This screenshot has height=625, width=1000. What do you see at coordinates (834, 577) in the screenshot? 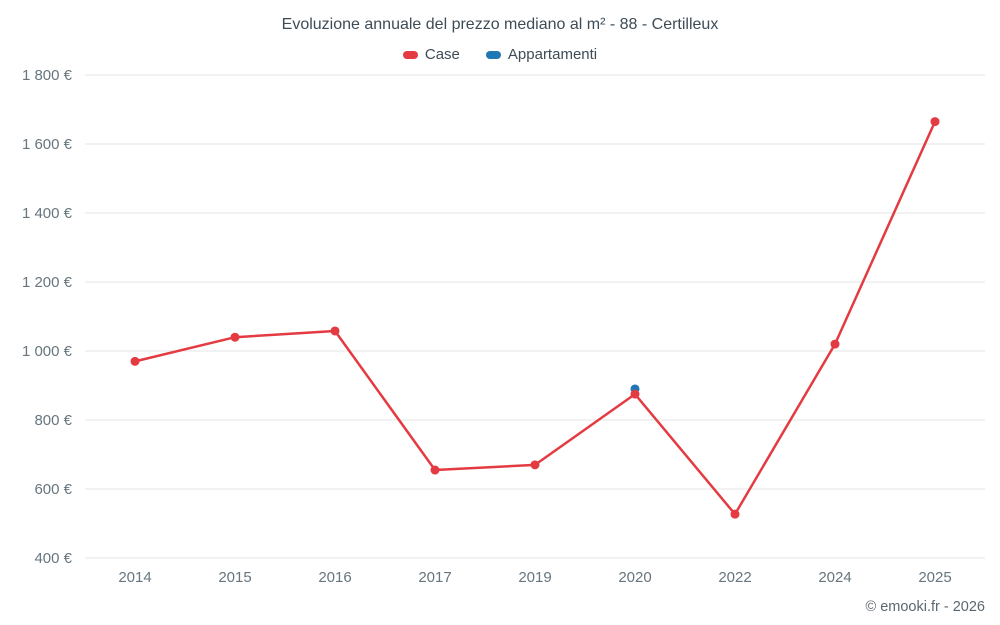
I see `x-axis-tick-label: 2024` at bounding box center [834, 577].